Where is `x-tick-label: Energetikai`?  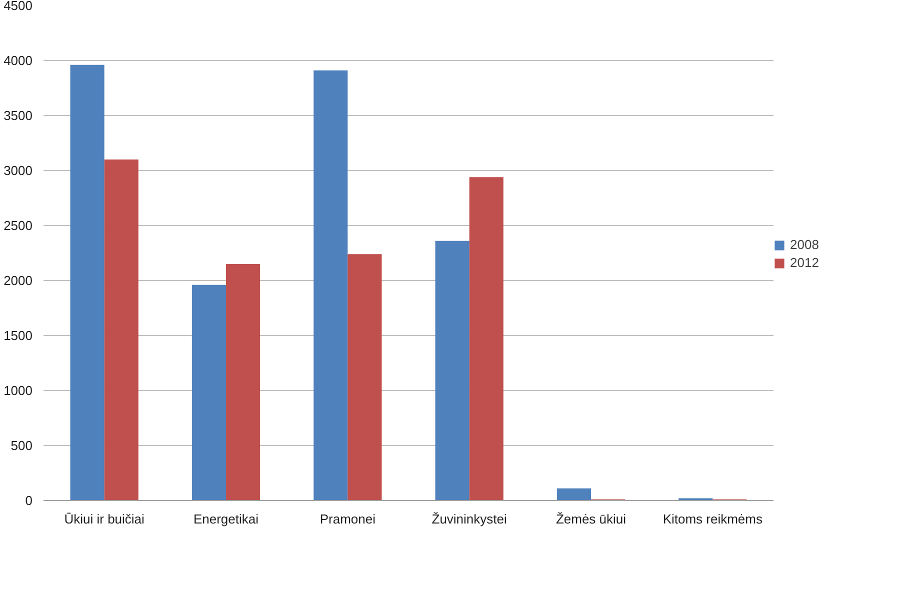 x-tick-label: Energetikai is located at coordinates (226, 519).